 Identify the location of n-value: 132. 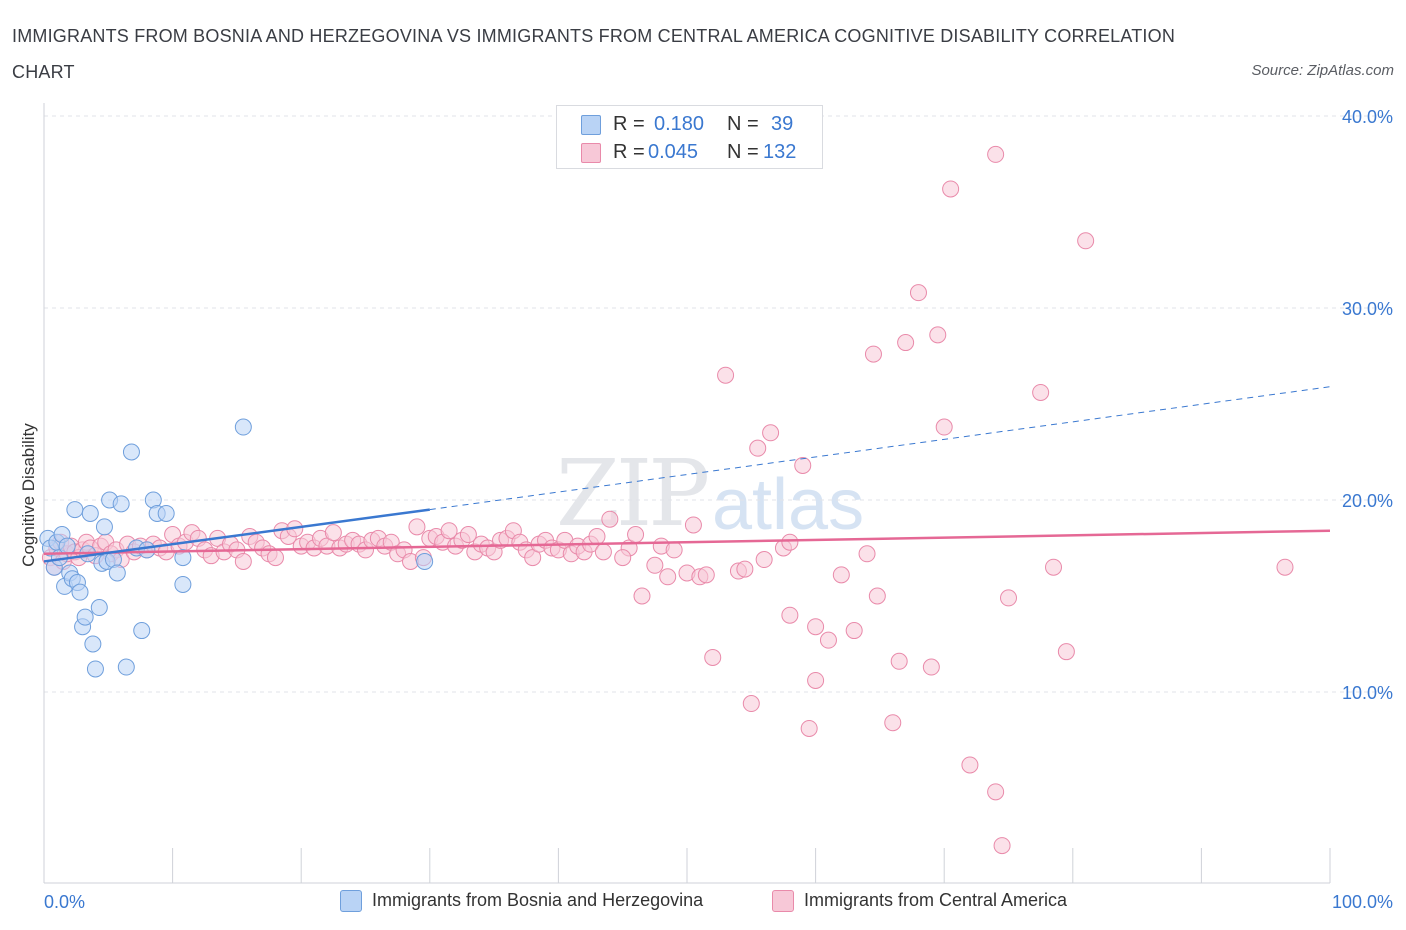
(780, 152).